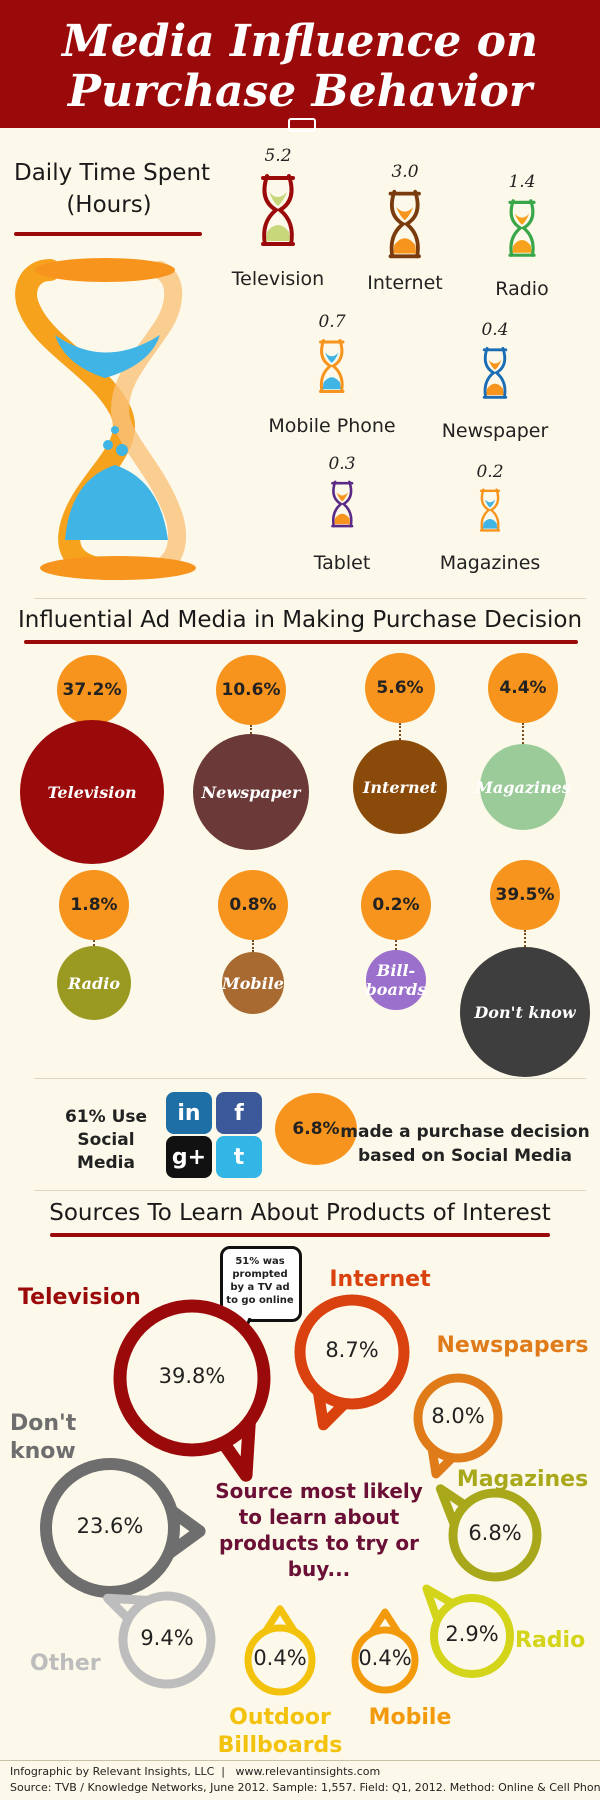  I want to click on source-value: 9.4%, so click(167, 1638).